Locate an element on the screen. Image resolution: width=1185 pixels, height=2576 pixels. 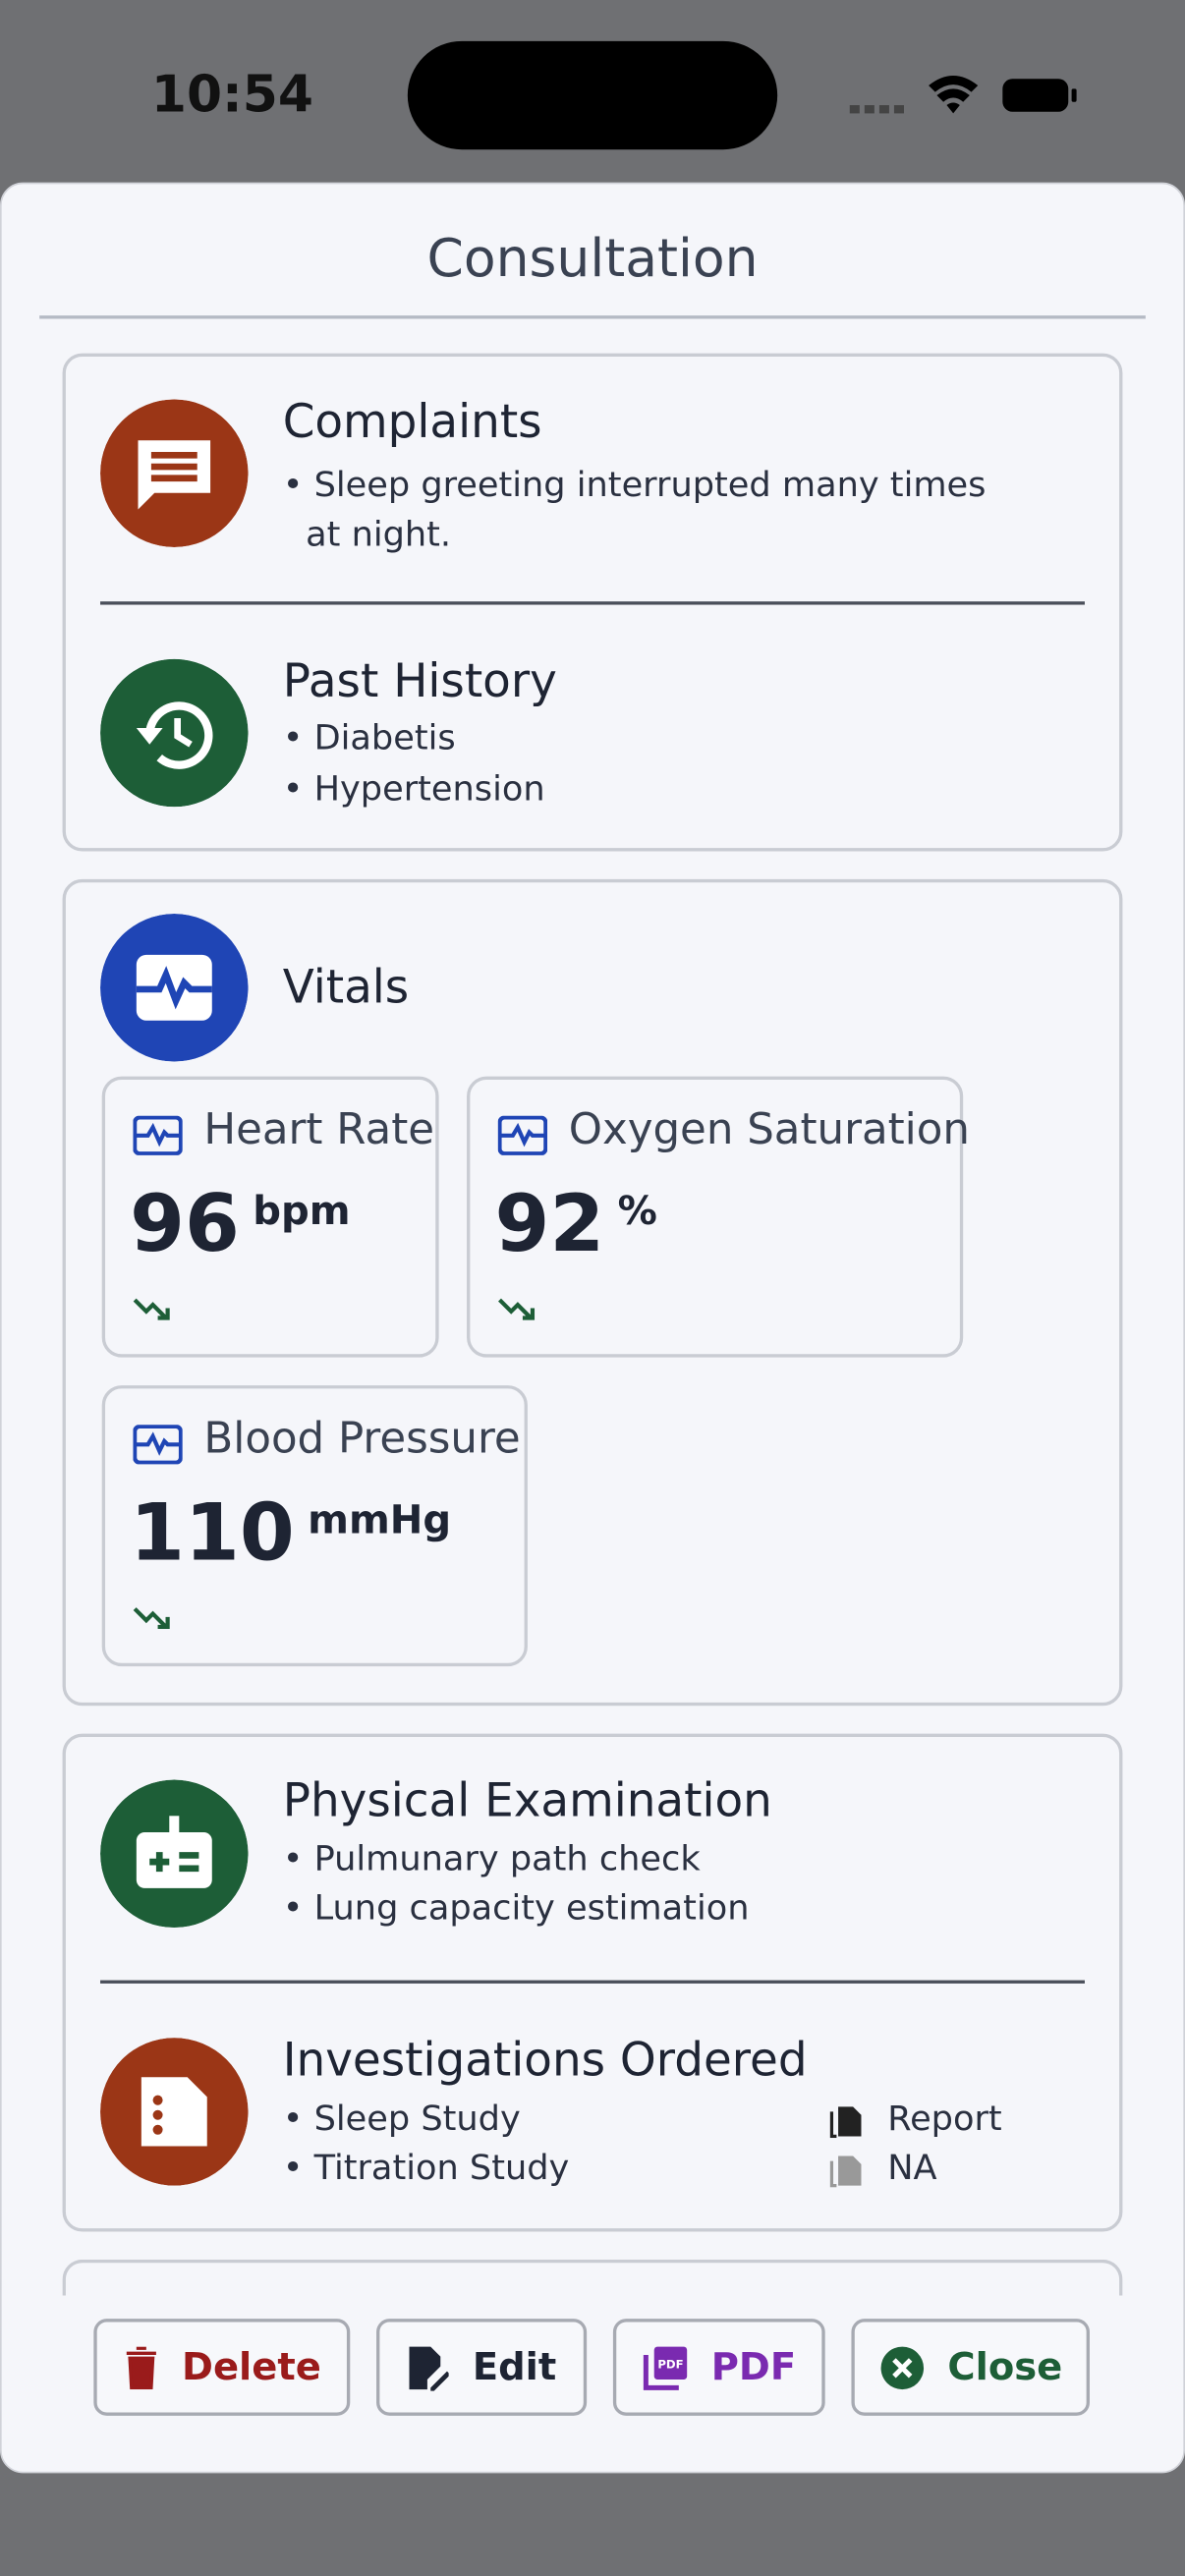
report-status: NA is located at coordinates (912, 2168).